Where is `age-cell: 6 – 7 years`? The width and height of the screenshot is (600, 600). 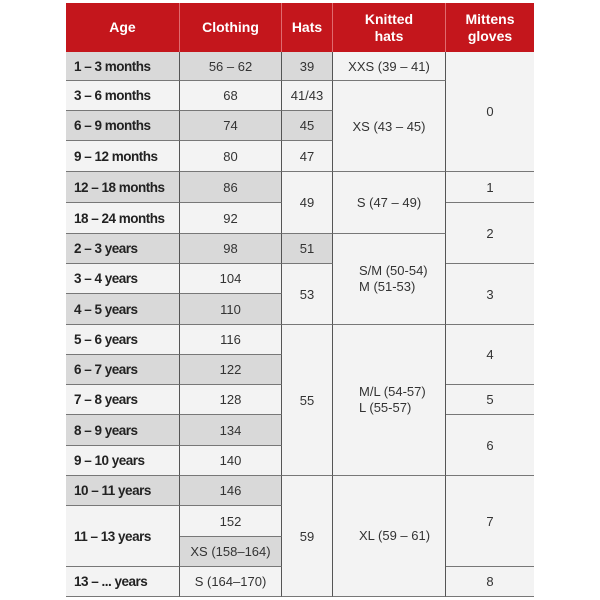 age-cell: 6 – 7 years is located at coordinates (123, 370).